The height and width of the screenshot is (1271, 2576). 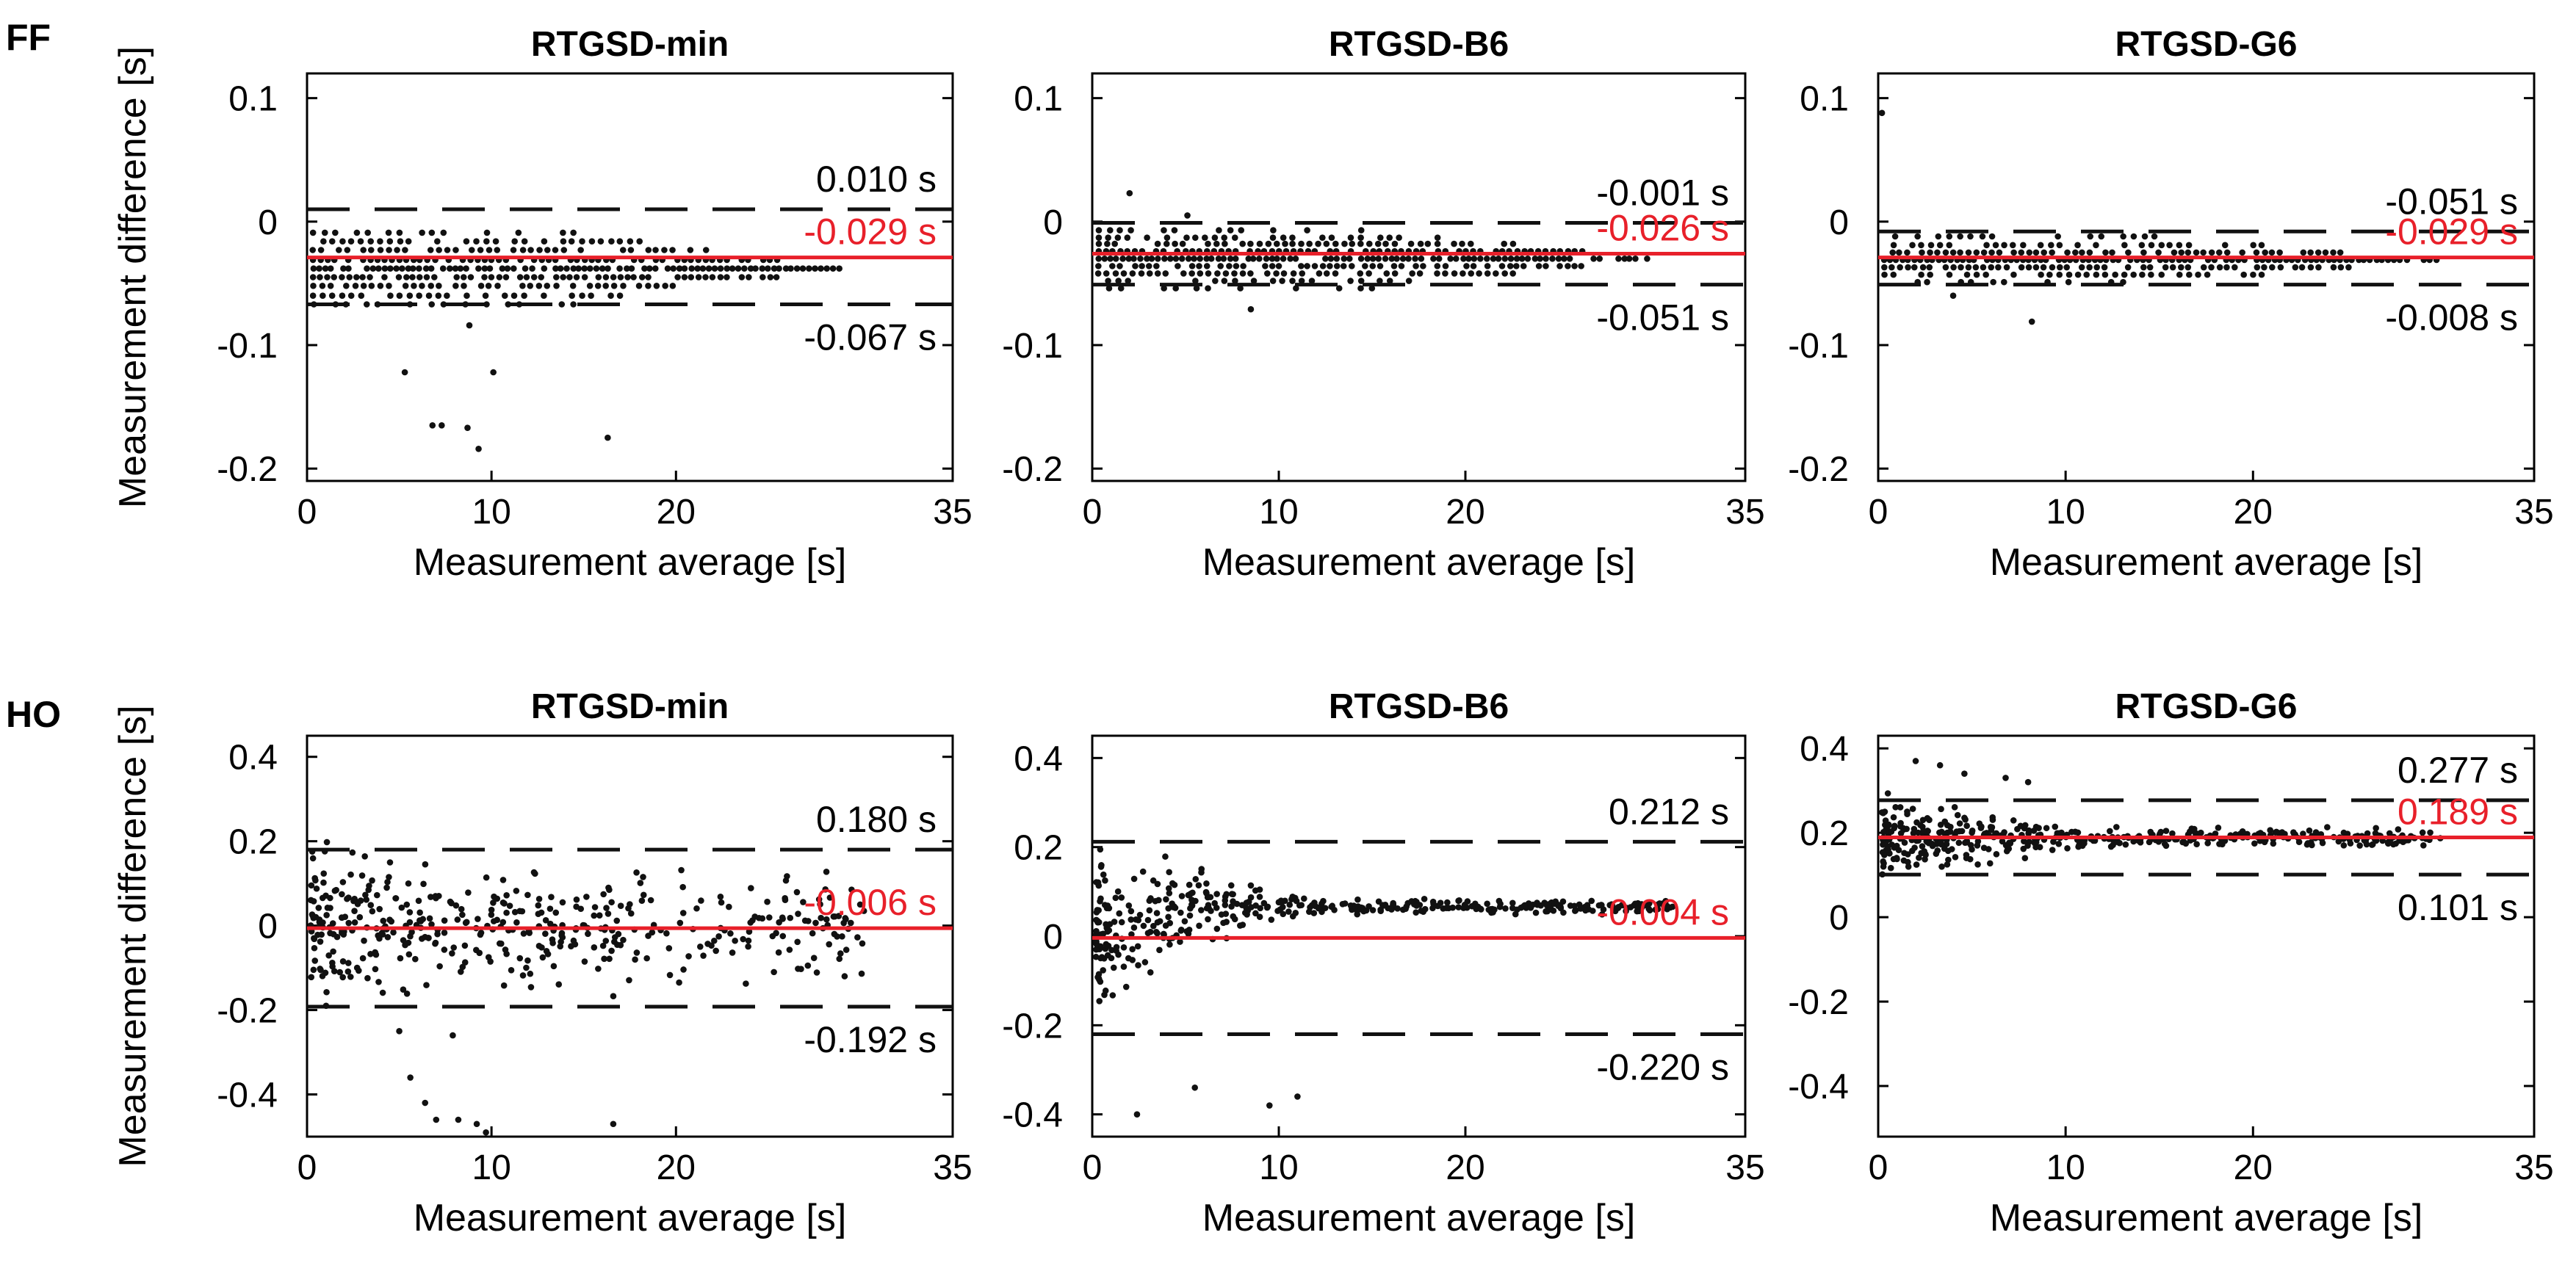 What do you see at coordinates (133, 936) in the screenshot?
I see `y-axis-label: Measurement difference [s]` at bounding box center [133, 936].